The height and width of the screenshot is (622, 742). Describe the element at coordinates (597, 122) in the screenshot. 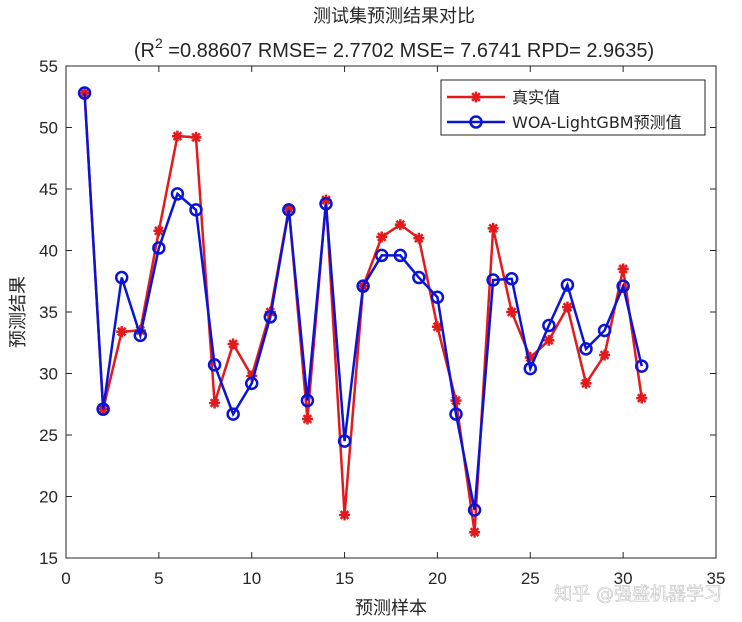

I see `legend-label: WOA-LightGBM预测值` at that location.